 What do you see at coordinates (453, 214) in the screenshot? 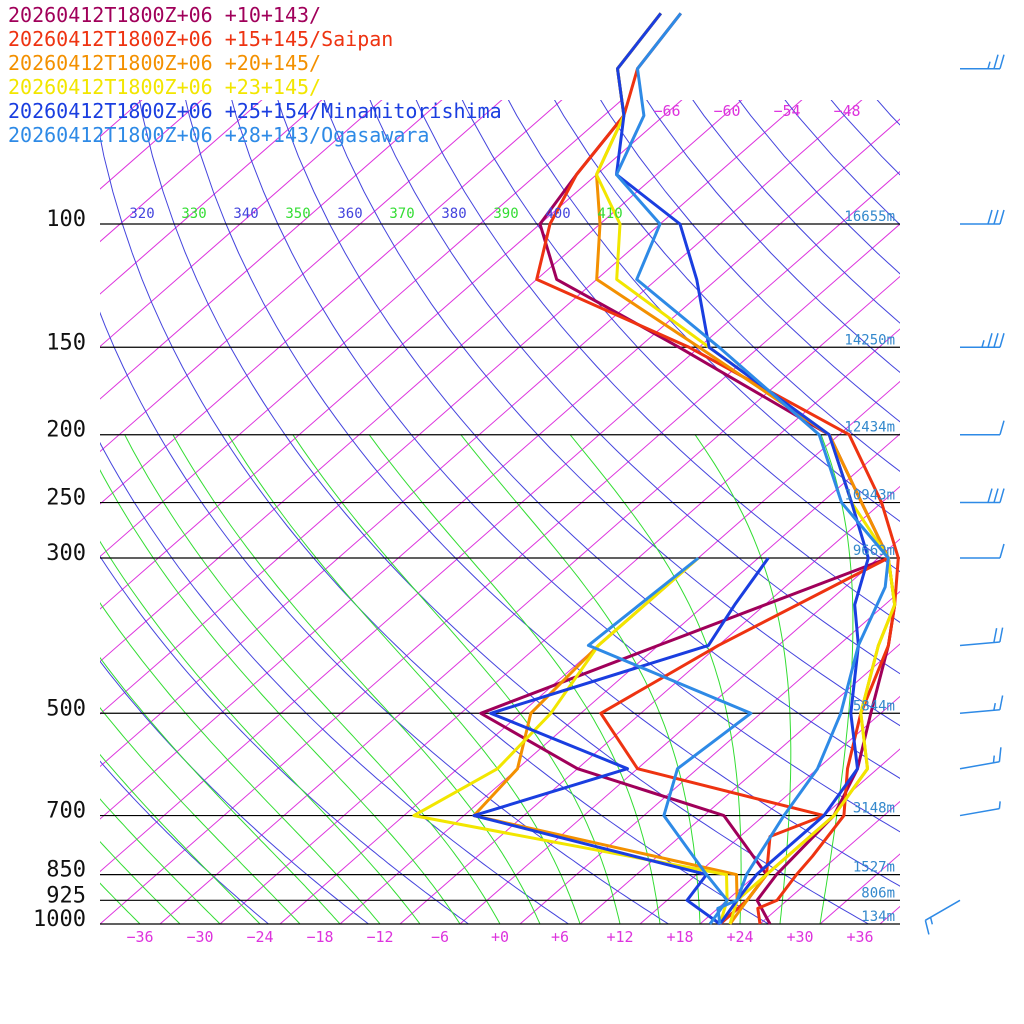
I see `theta-label: 380` at bounding box center [453, 214].